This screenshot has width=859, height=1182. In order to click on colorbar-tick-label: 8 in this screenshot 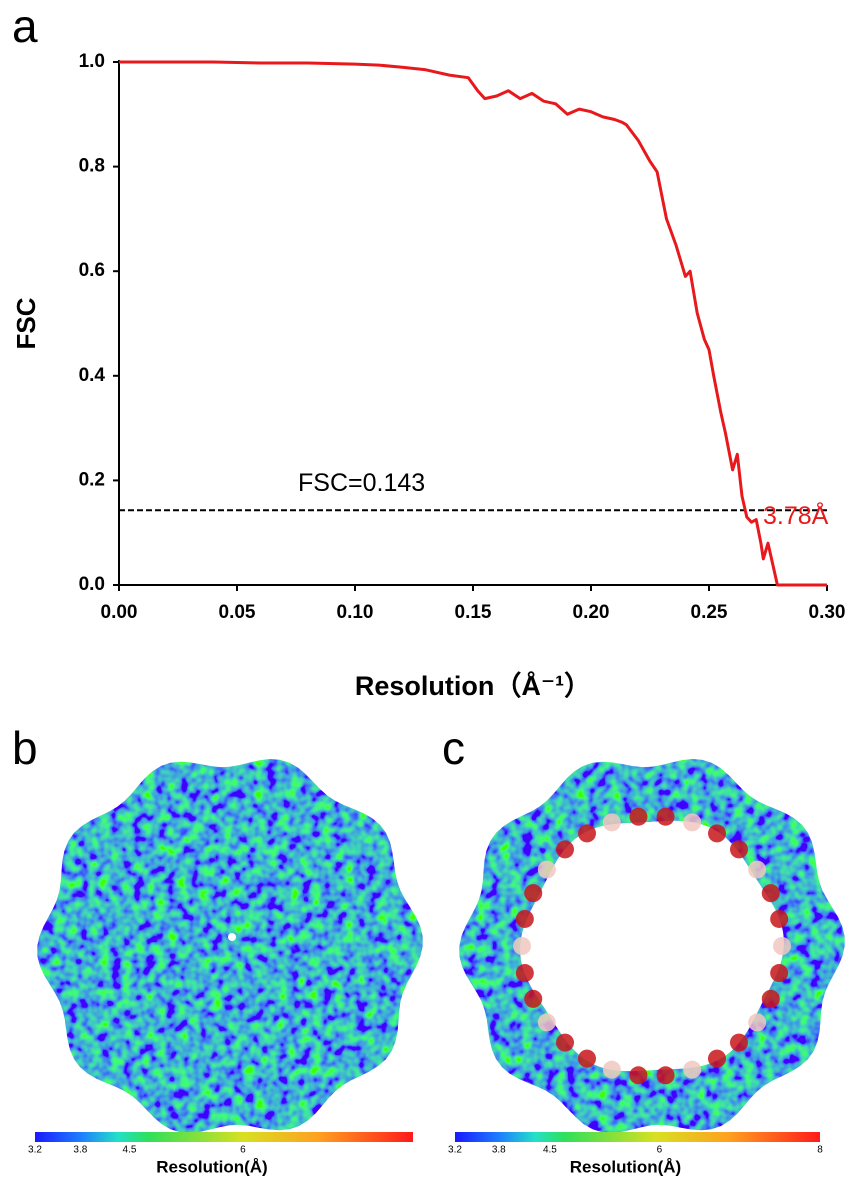, I will do `click(820, 1150)`.